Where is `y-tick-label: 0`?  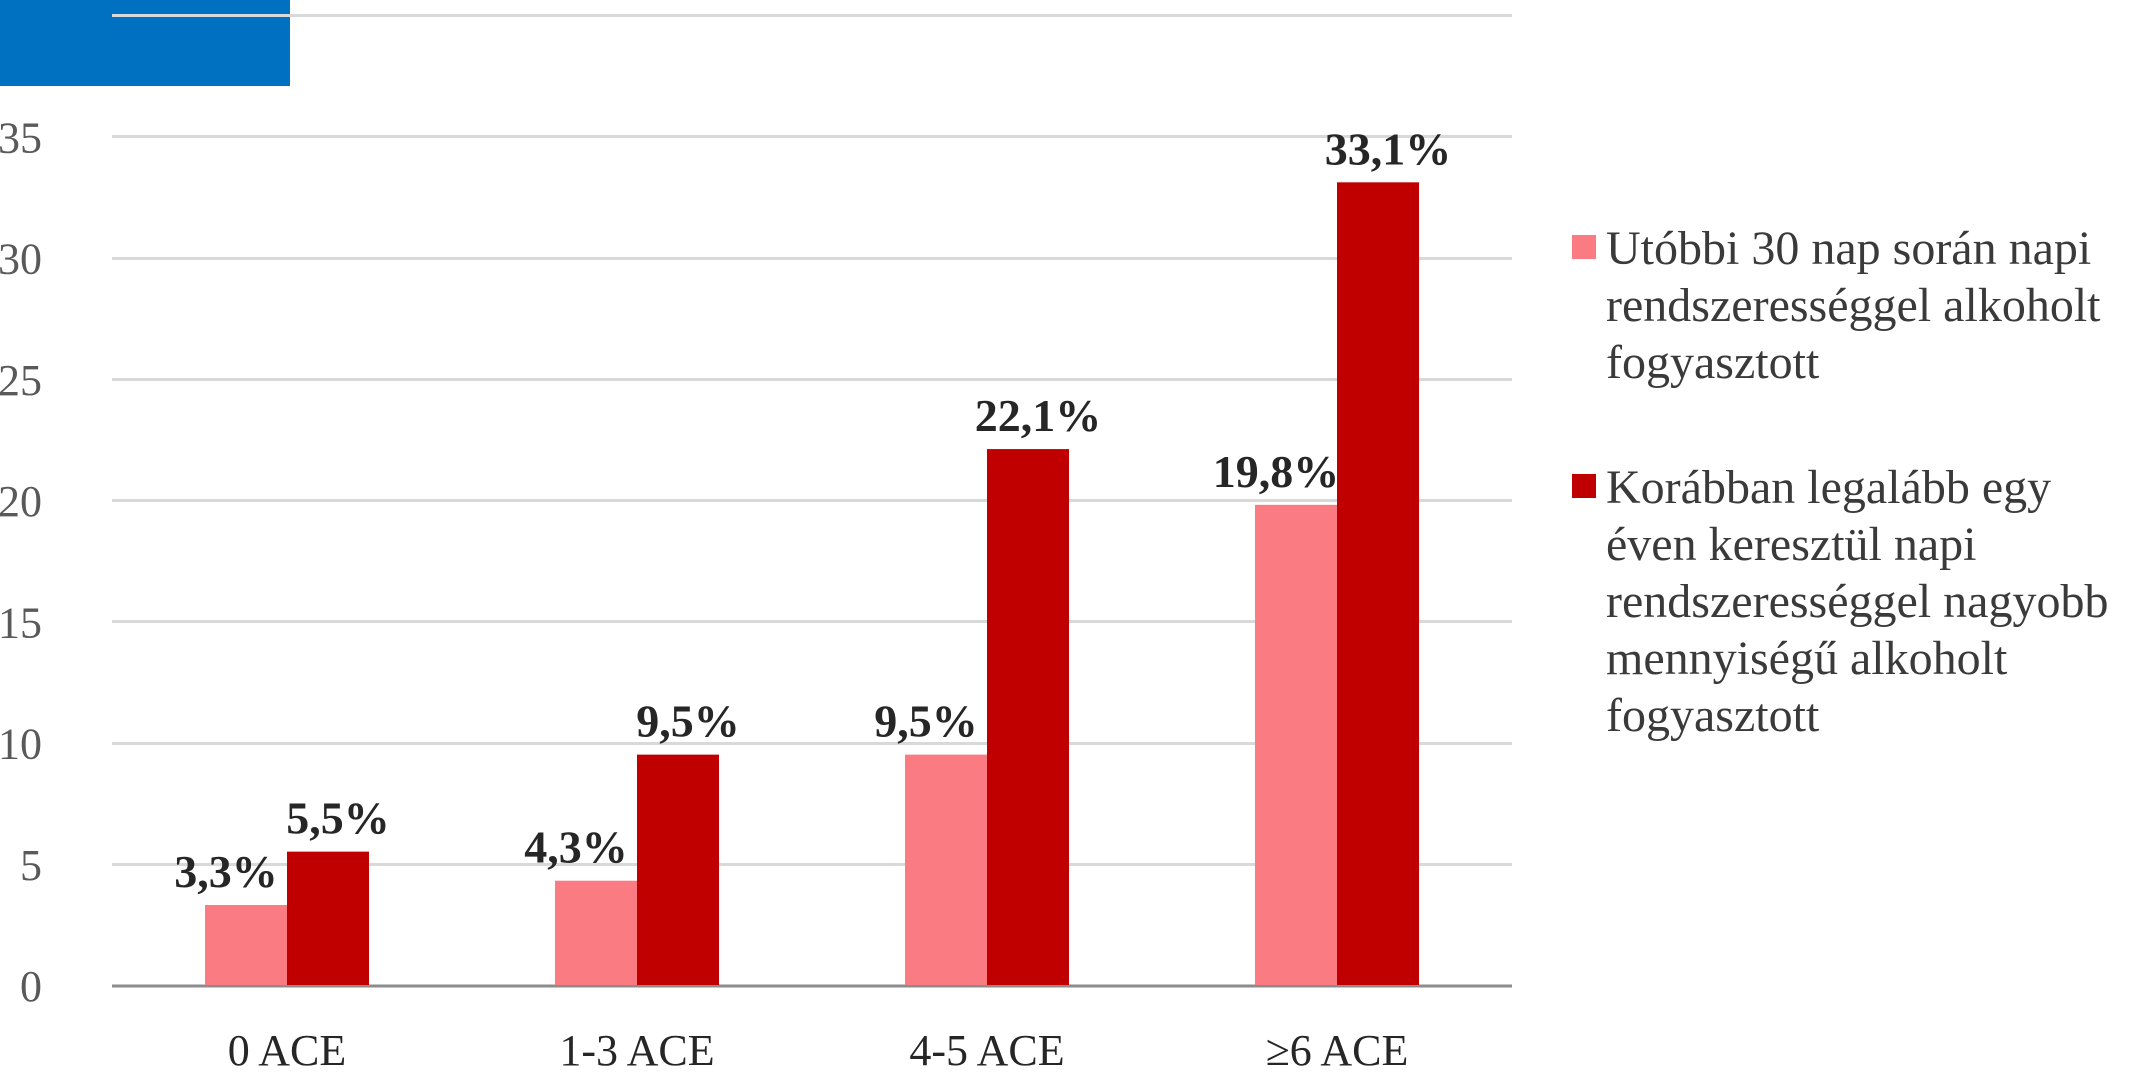
y-tick-label: 0 is located at coordinates (31, 986).